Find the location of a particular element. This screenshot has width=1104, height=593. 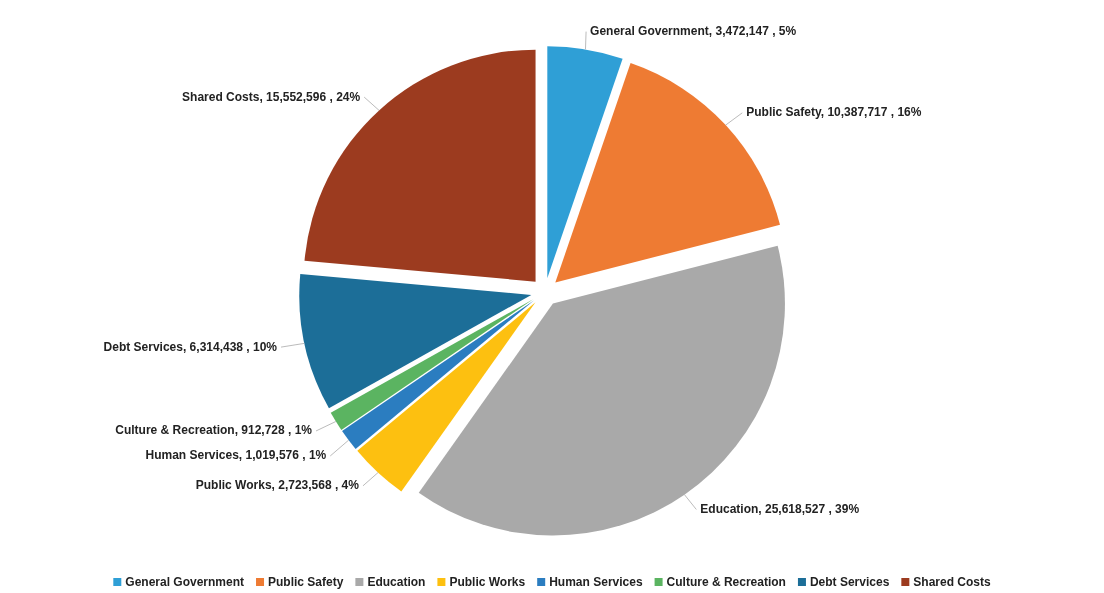

legend-label: General Government is located at coordinates (185, 582).